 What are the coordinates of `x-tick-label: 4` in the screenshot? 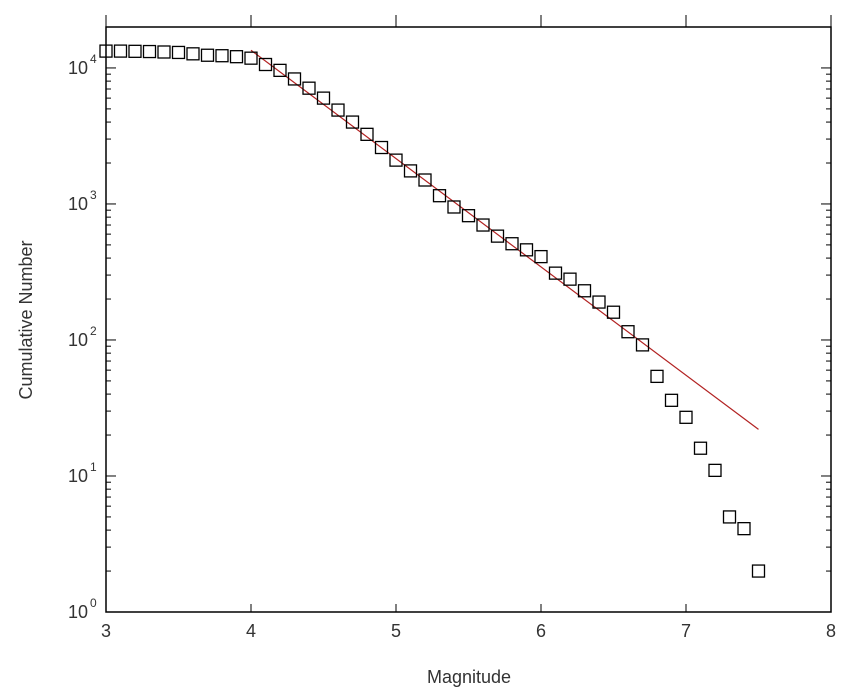 It's located at (251, 631).